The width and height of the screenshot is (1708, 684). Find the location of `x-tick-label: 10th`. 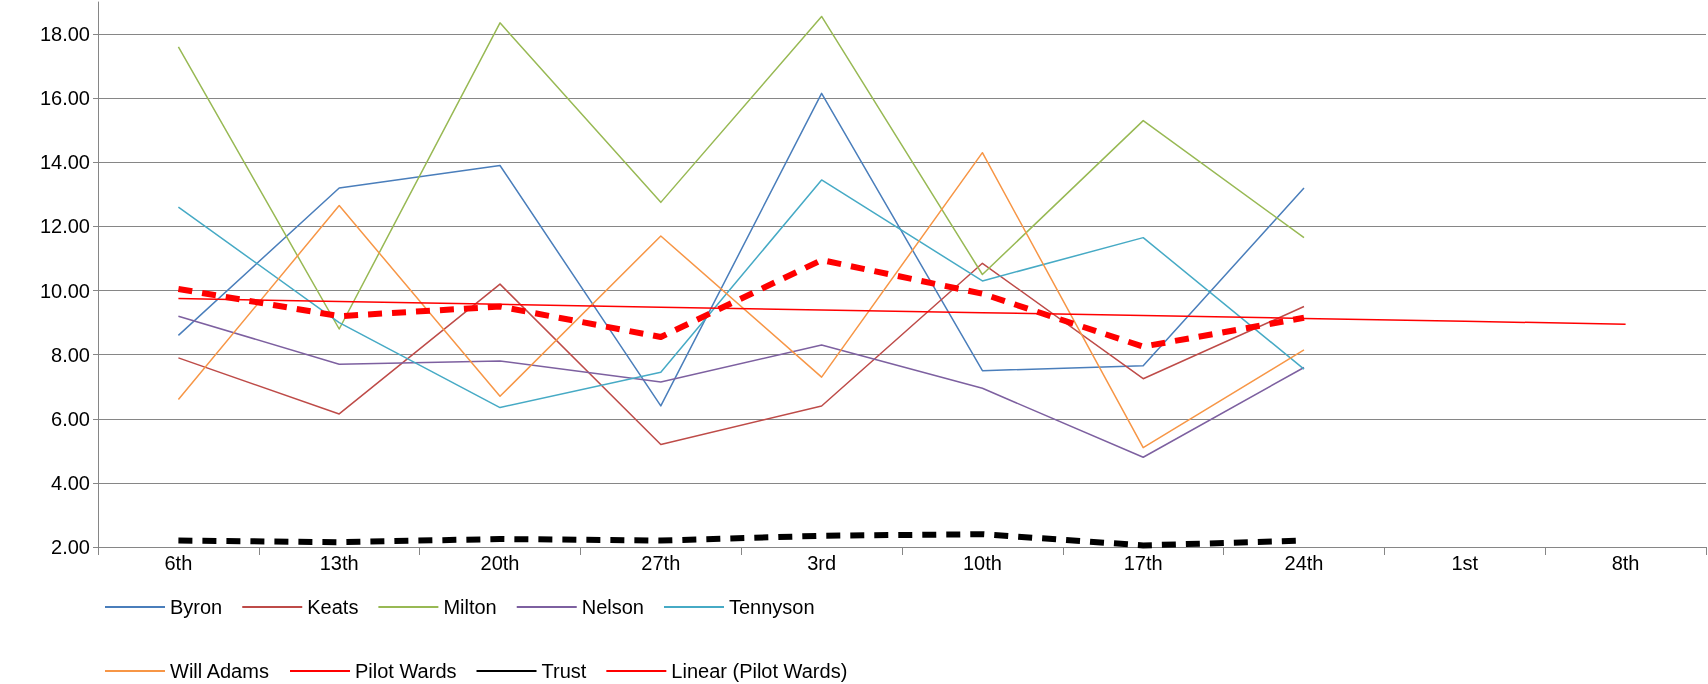

x-tick-label: 10th is located at coordinates (982, 563).